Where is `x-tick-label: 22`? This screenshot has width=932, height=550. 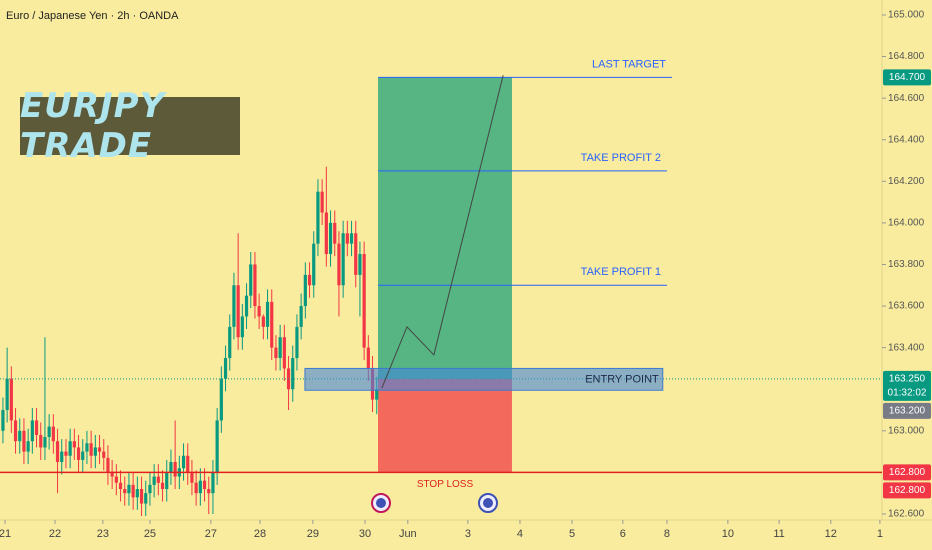
x-tick-label: 22 is located at coordinates (55, 534).